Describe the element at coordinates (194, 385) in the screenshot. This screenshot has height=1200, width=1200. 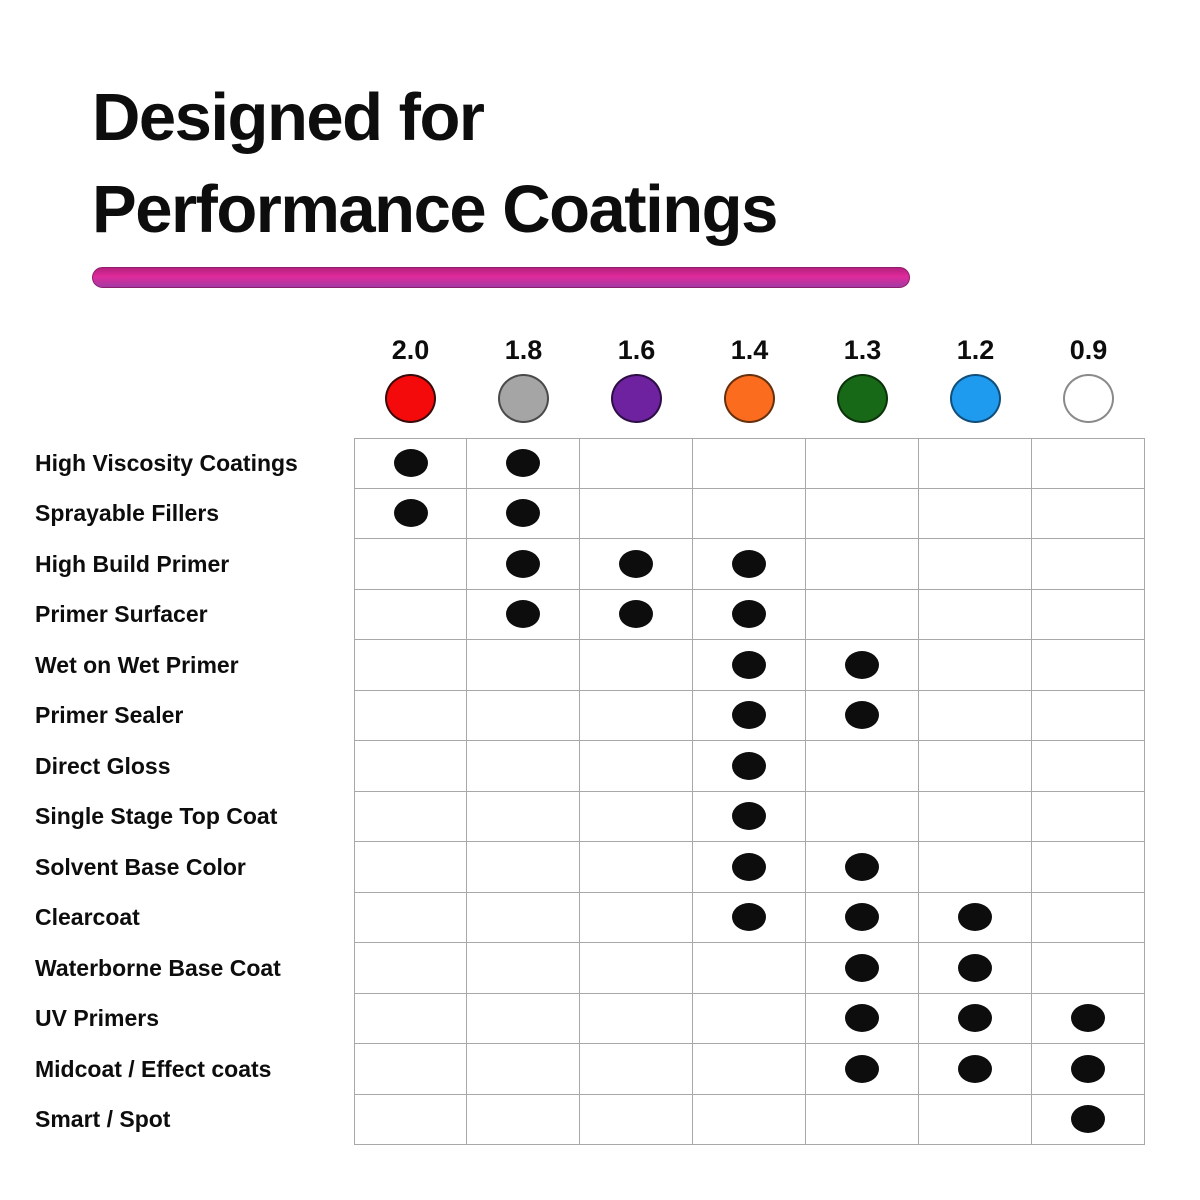
I see `header-spacer` at that location.